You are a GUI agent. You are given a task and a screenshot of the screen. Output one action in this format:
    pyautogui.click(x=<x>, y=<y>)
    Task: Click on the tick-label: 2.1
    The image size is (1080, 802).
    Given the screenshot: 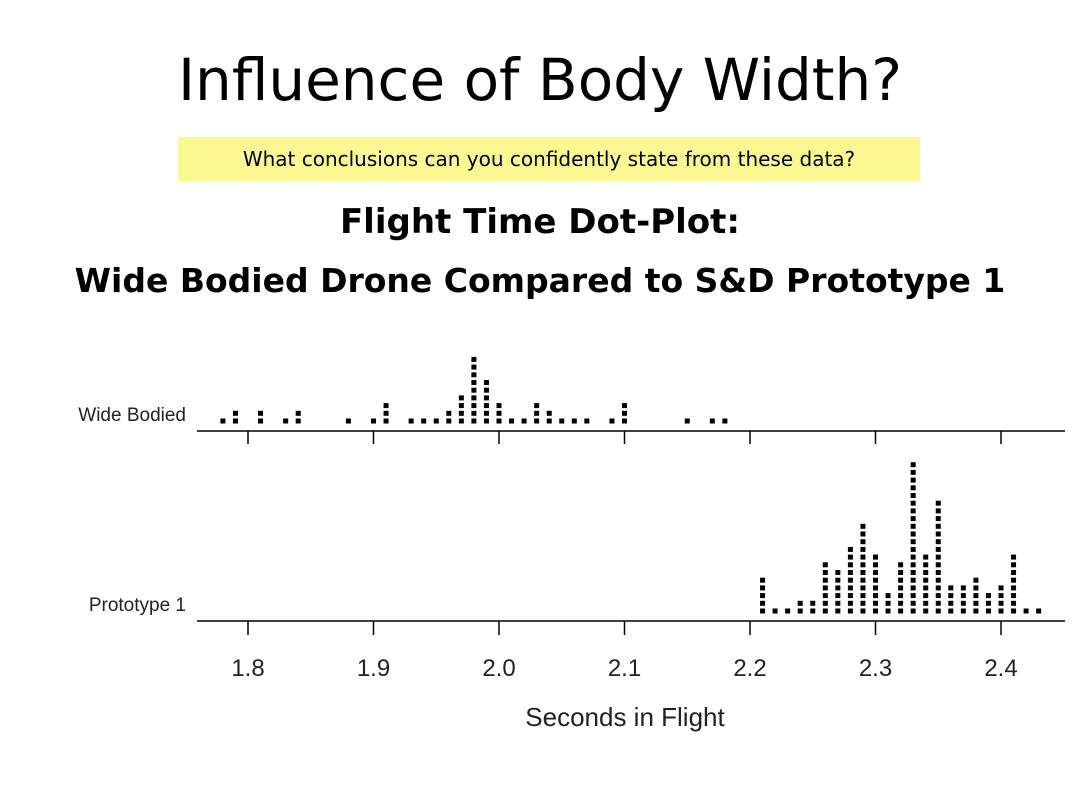 What is the action you would take?
    pyautogui.click(x=624, y=668)
    